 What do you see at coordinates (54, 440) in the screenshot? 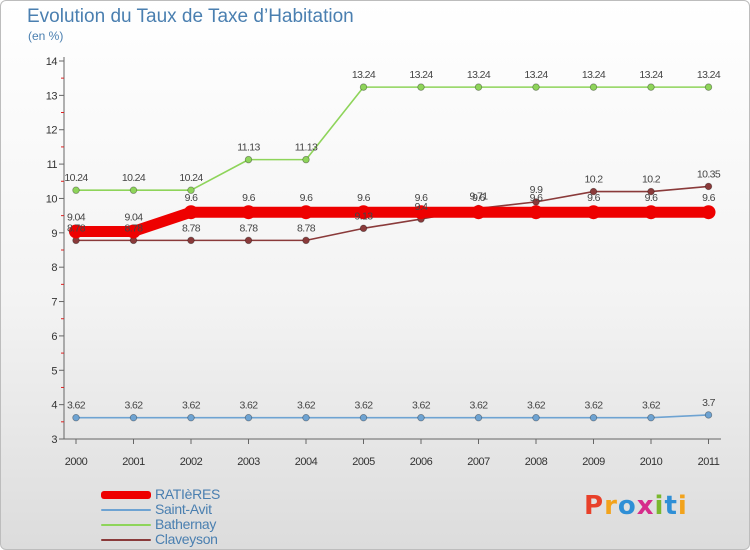
I see `y-tick-label: 3` at bounding box center [54, 440].